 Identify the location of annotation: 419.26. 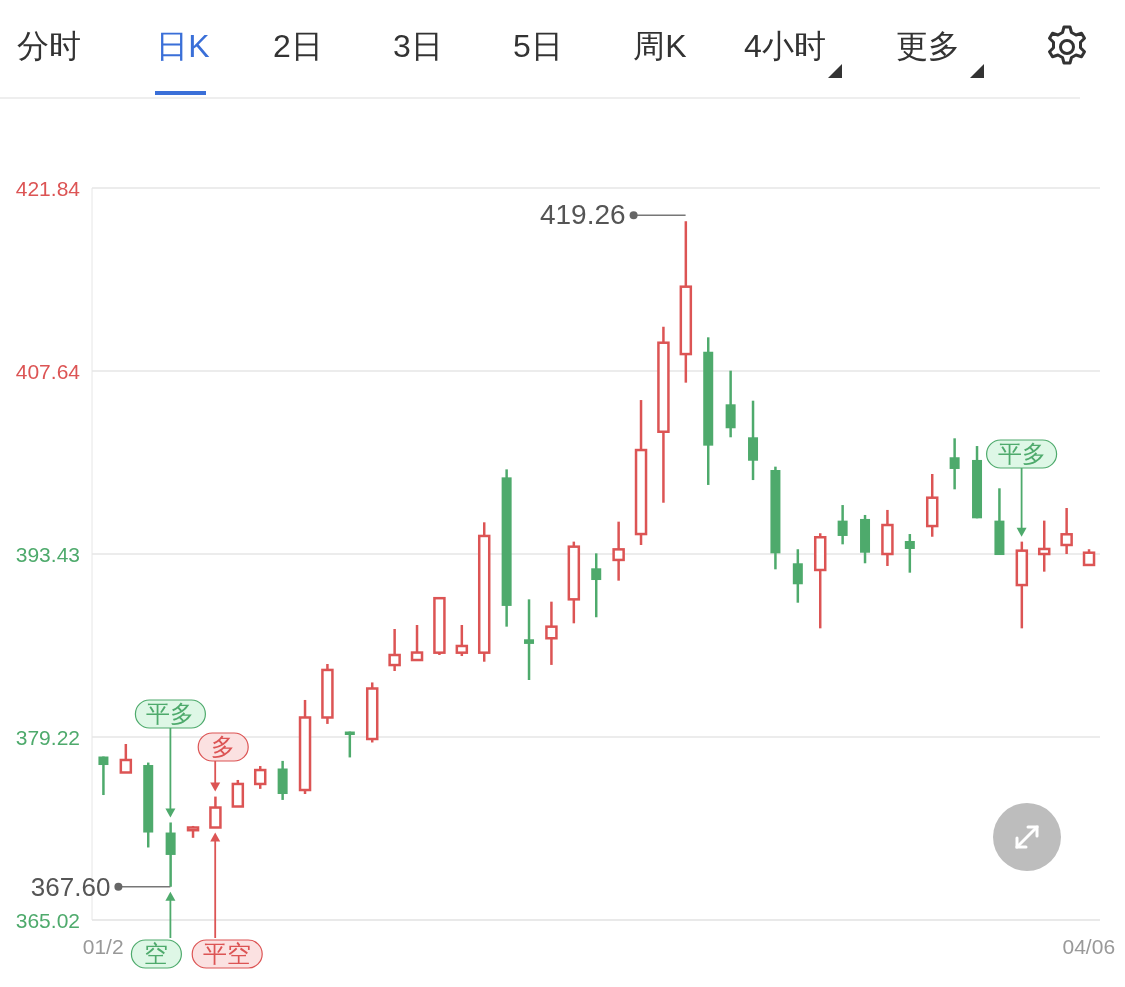
(582, 215).